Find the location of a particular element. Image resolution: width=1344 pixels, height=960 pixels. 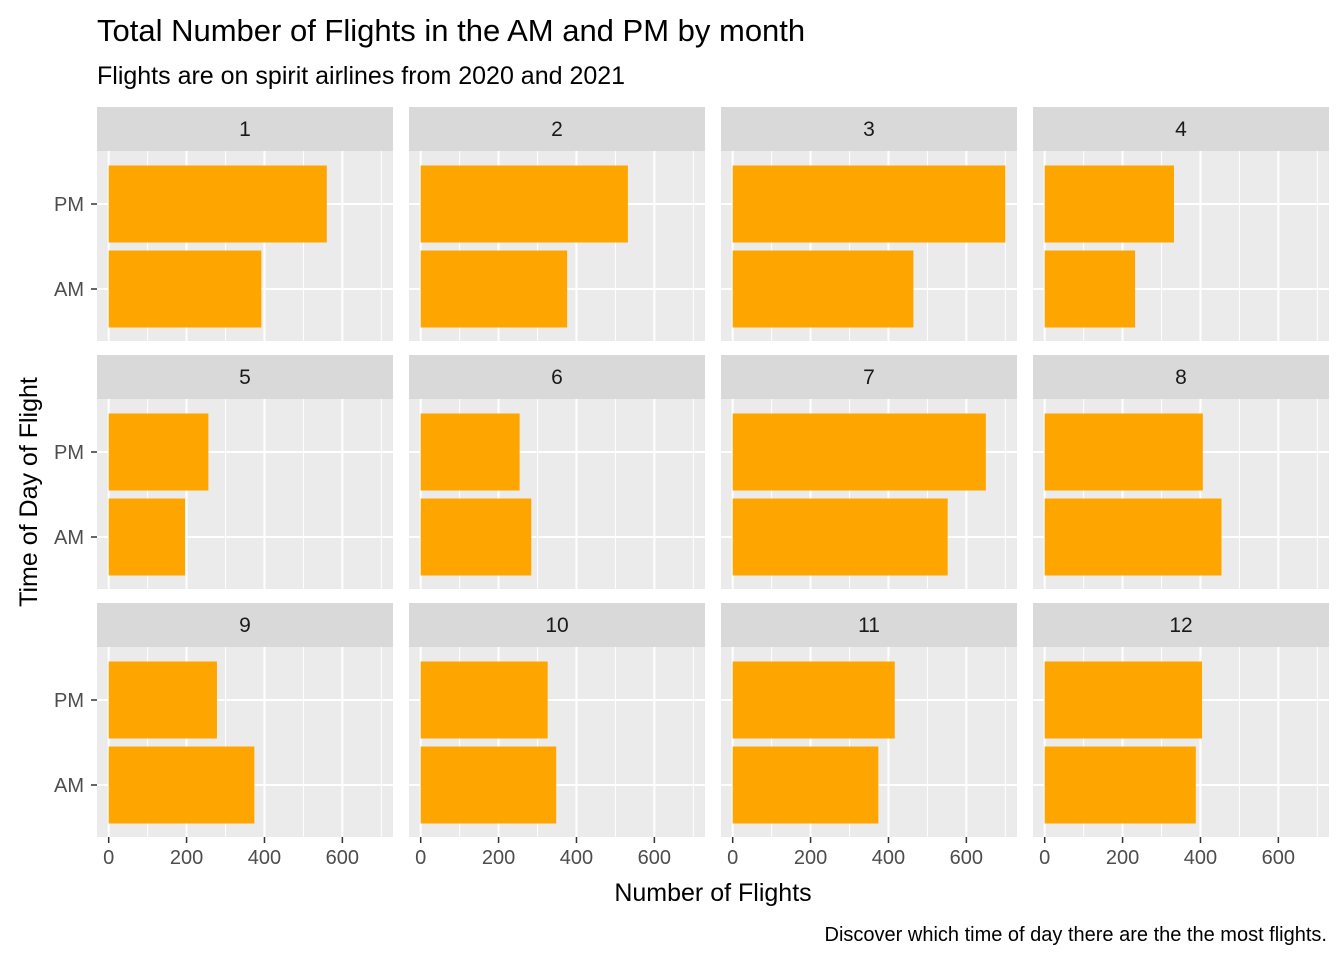

facet-strip-label: 12 is located at coordinates (1180, 625).